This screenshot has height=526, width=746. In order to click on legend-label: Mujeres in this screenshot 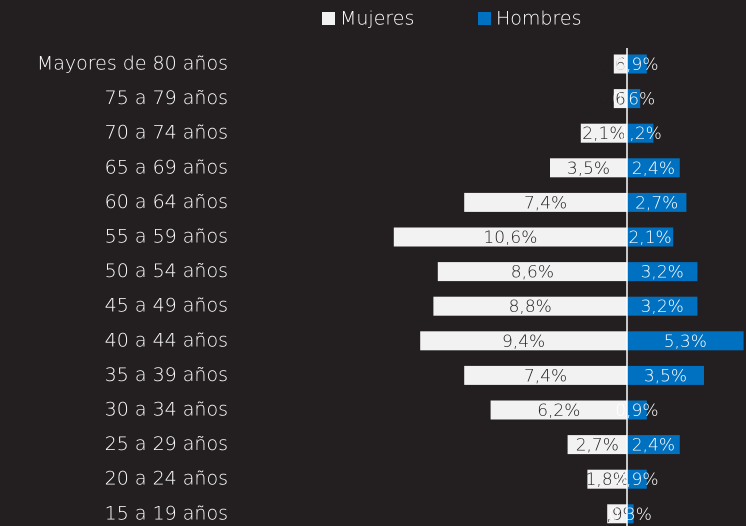, I will do `click(377, 19)`.